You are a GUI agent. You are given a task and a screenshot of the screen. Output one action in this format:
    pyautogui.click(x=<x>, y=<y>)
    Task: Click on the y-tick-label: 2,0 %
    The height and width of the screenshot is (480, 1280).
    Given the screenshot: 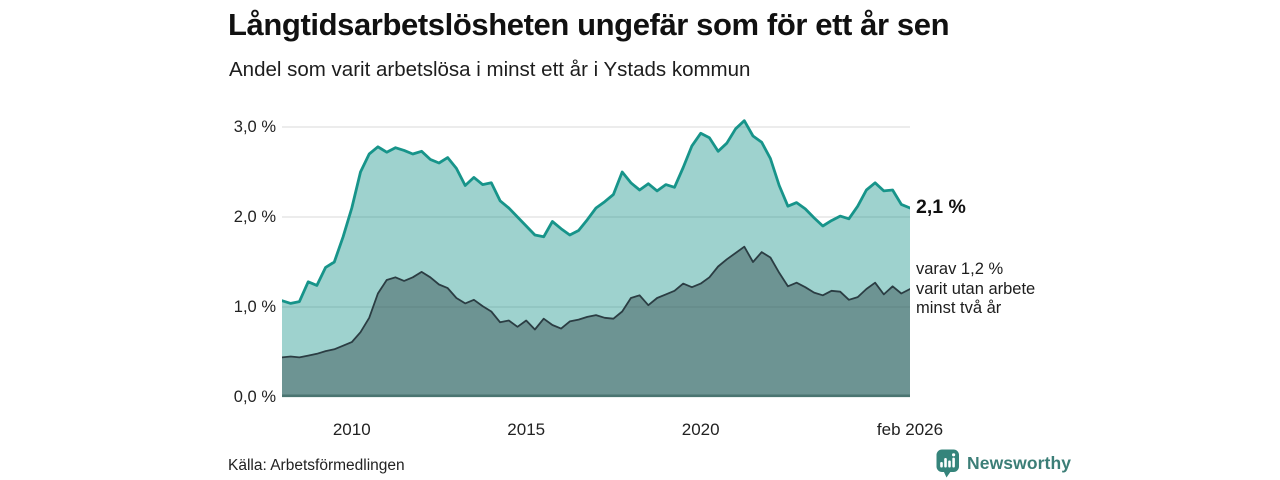 What is the action you would take?
    pyautogui.click(x=254, y=217)
    